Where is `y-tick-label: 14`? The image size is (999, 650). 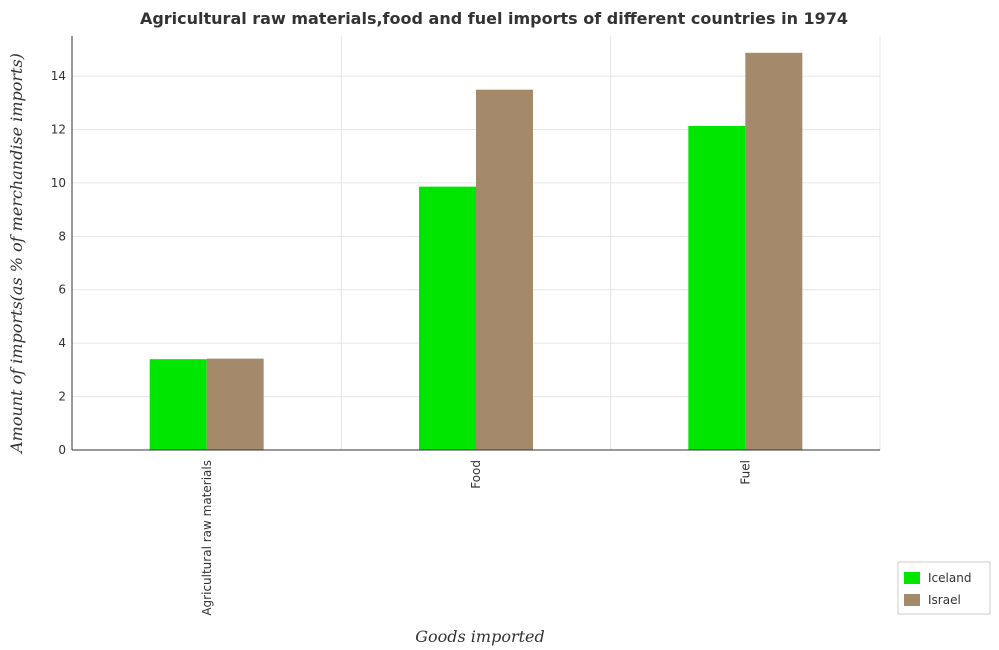 y-tick-label: 14 is located at coordinates (58, 76).